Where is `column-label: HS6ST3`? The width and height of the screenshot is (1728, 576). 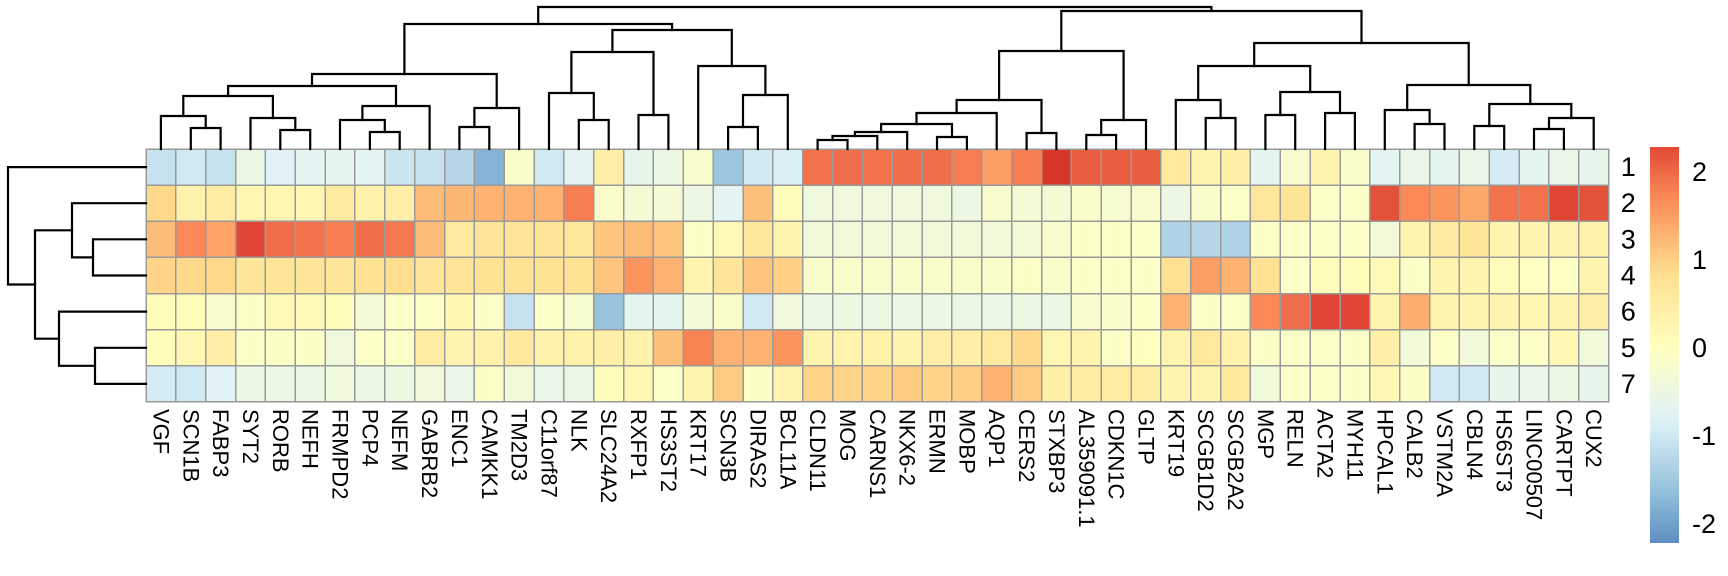 column-label: HS6ST3 is located at coordinates (1504, 450).